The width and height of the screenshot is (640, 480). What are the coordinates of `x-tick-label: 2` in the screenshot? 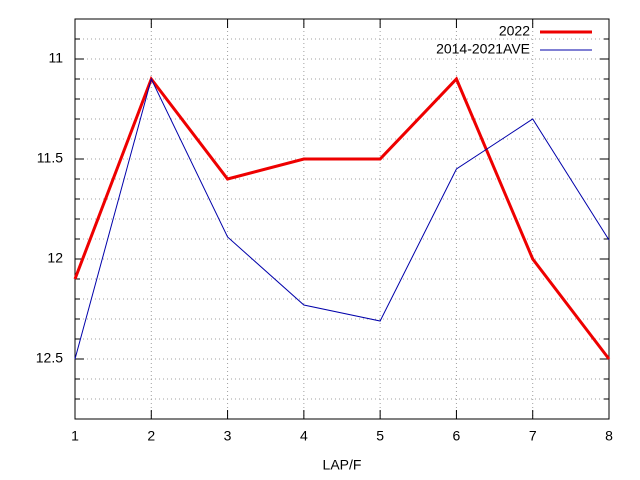 It's located at (151, 436).